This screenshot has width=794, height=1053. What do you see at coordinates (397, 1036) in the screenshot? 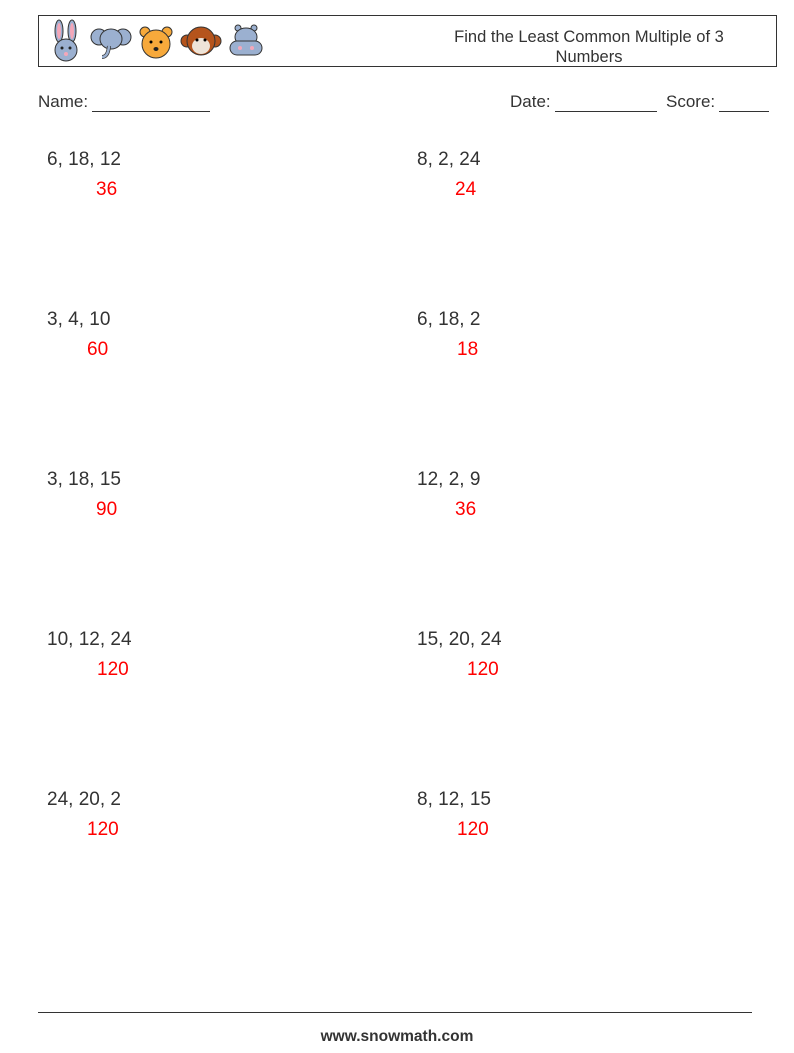
I see `footer-url: www.snowmath.com` at bounding box center [397, 1036].